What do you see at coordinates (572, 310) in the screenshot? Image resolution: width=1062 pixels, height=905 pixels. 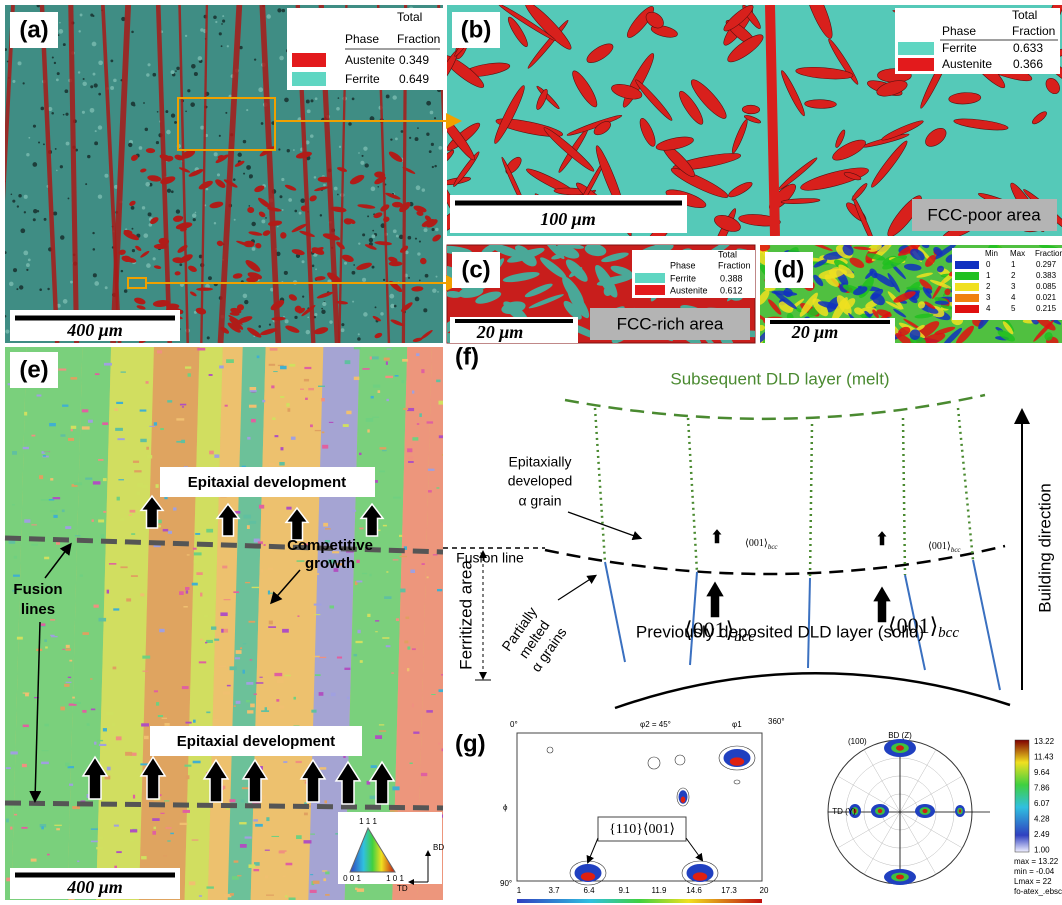 I see `matrix` at bounding box center [572, 310].